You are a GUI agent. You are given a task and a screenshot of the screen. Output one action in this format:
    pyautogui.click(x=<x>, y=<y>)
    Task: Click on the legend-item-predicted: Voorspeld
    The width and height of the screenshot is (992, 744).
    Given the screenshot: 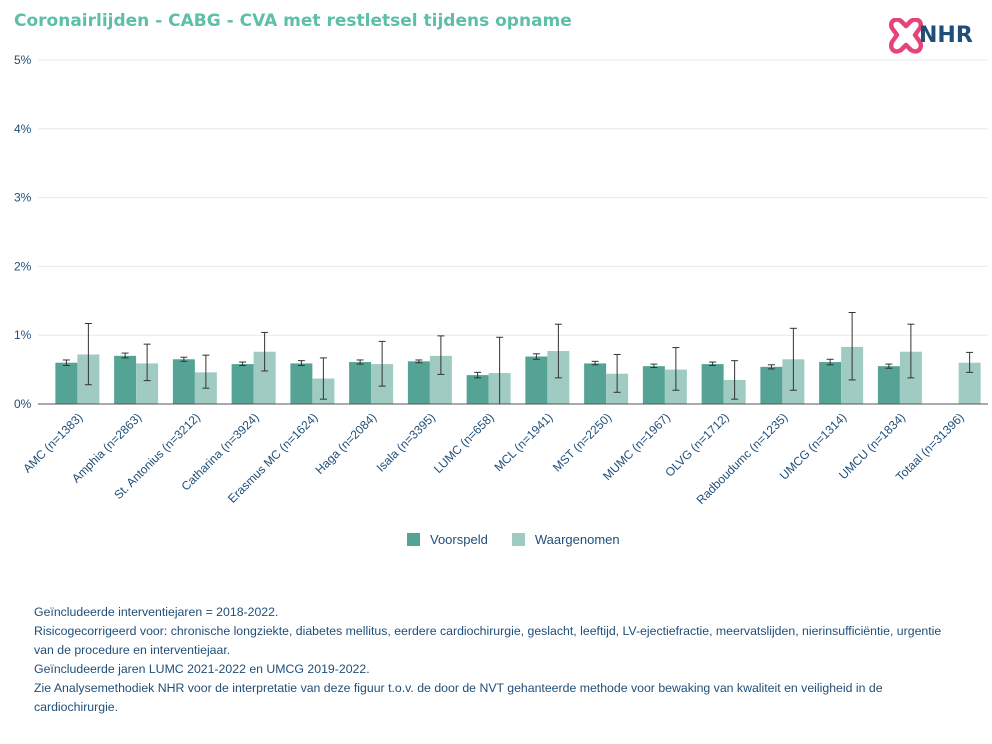 What is the action you would take?
    pyautogui.click(x=447, y=539)
    